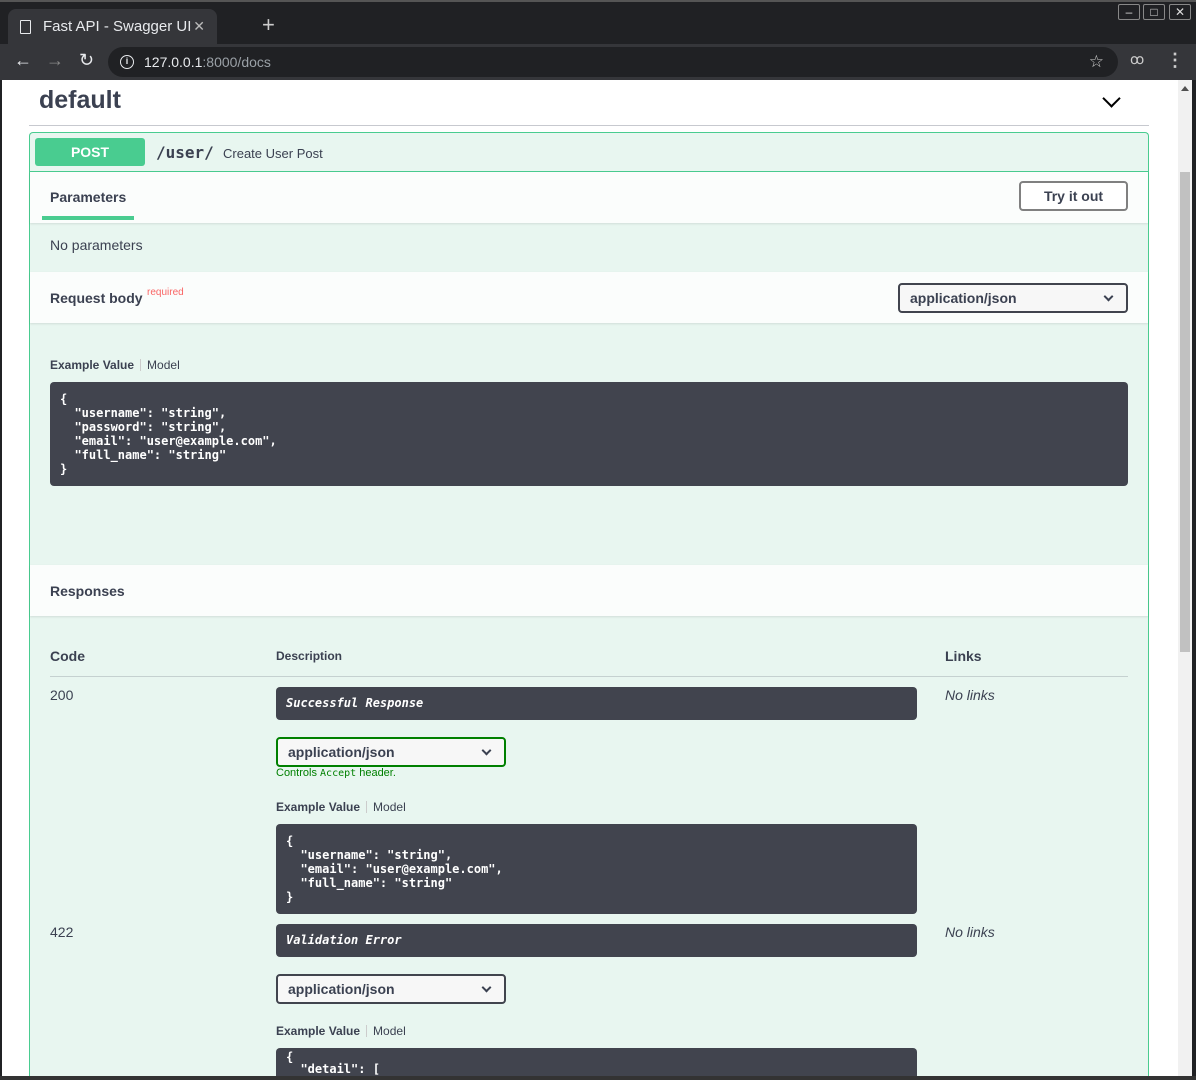  Describe the element at coordinates (596, 703) in the screenshot. I see `response-description: Successful Response` at that location.